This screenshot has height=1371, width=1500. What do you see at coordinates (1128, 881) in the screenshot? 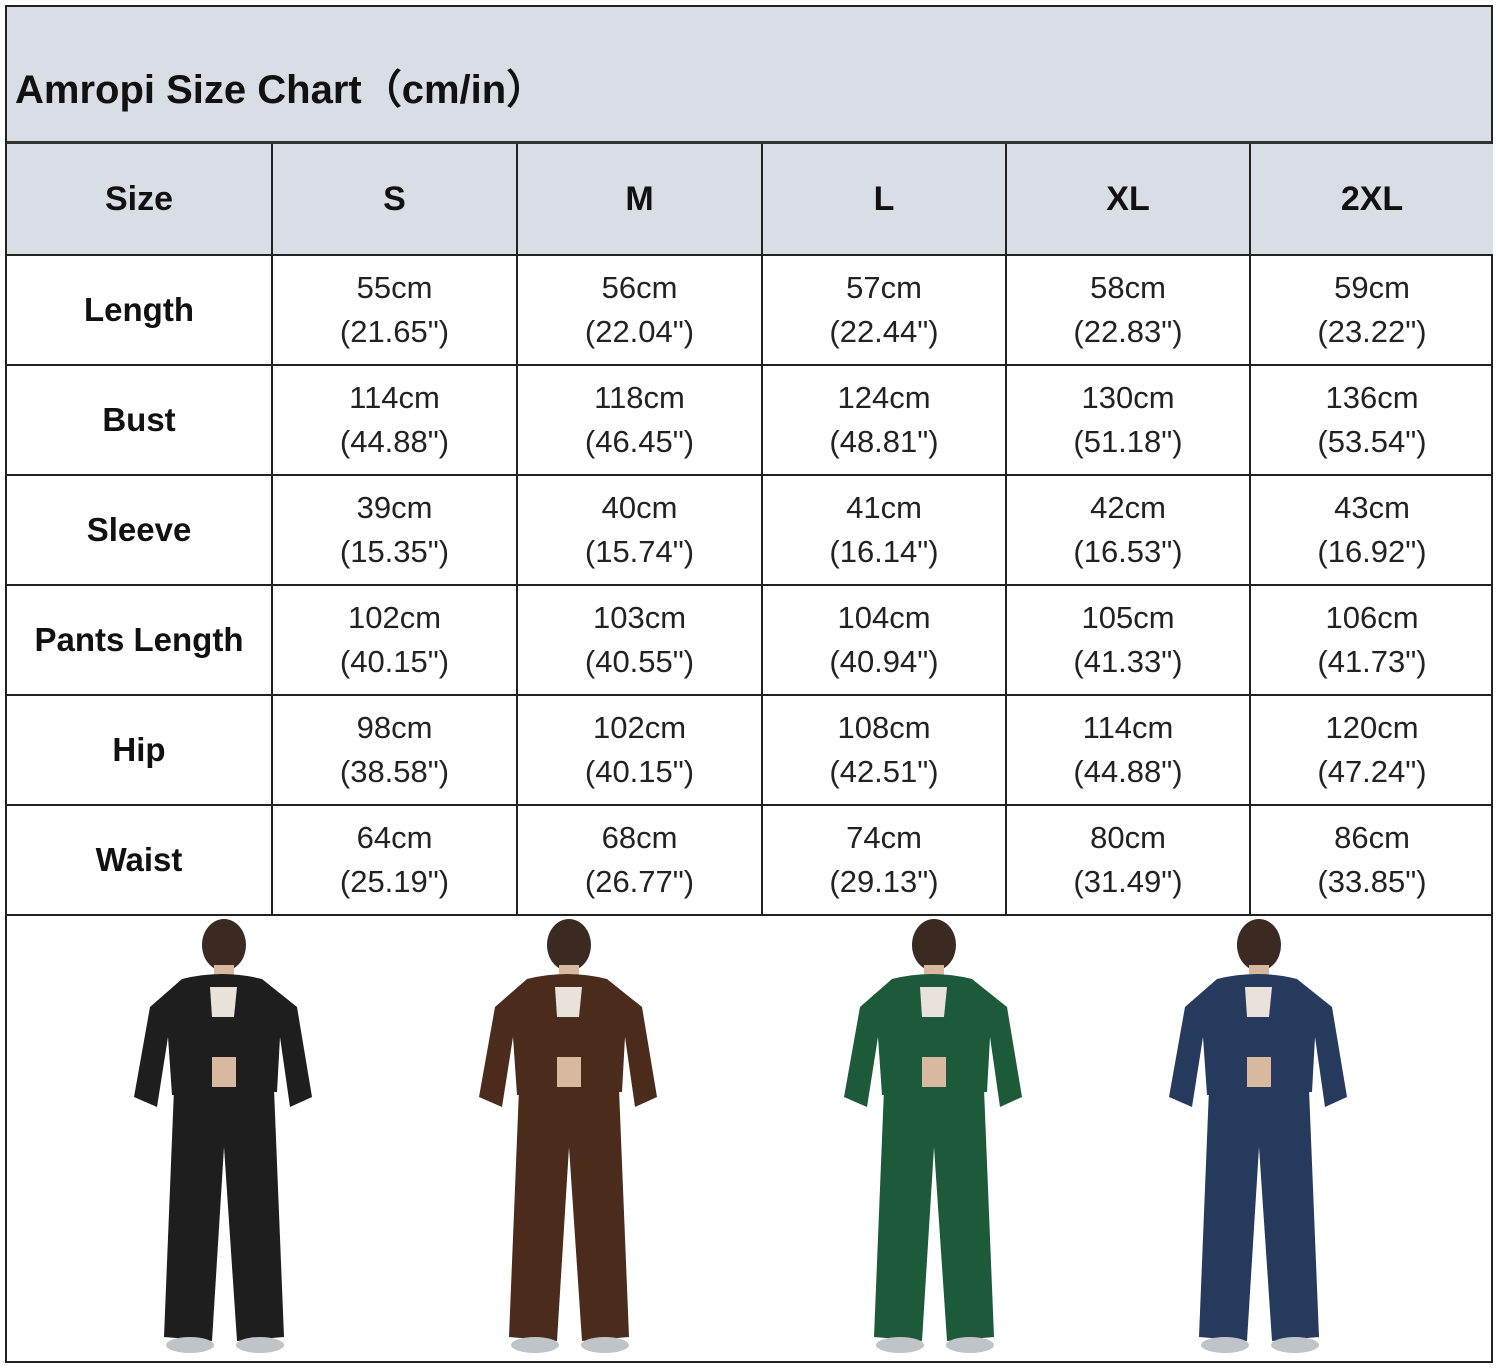
I see `inch-value: (31.49")` at bounding box center [1128, 881].